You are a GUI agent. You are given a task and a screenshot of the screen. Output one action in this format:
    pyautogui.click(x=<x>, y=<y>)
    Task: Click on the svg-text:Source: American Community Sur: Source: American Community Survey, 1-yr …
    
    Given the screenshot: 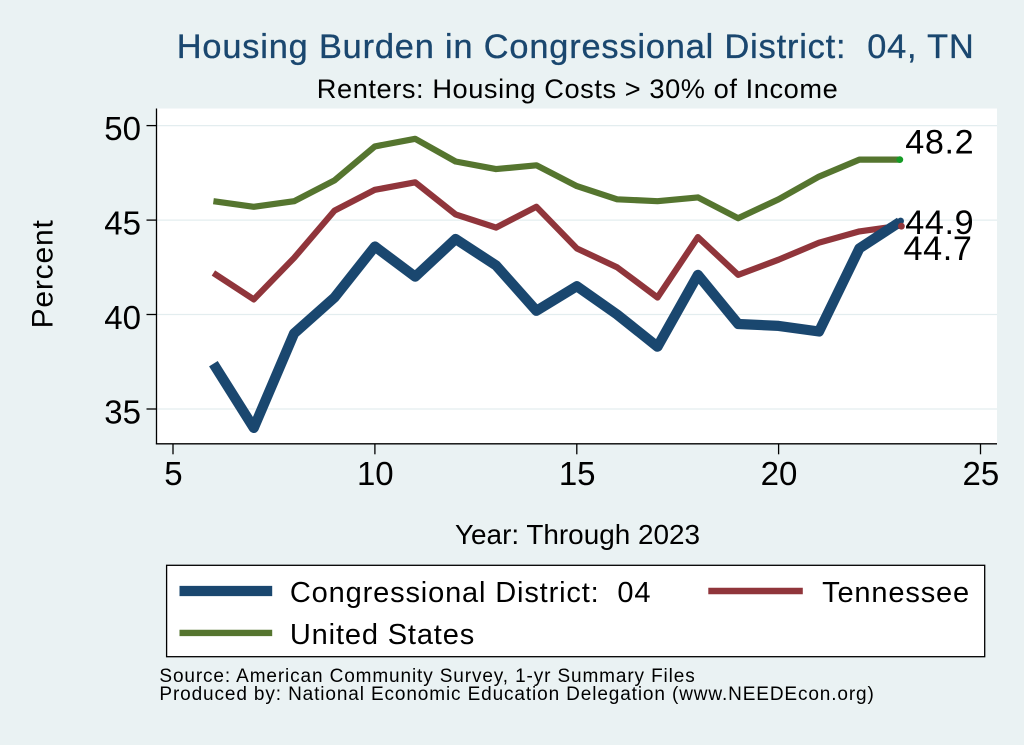 What is the action you would take?
    pyautogui.click(x=427, y=676)
    